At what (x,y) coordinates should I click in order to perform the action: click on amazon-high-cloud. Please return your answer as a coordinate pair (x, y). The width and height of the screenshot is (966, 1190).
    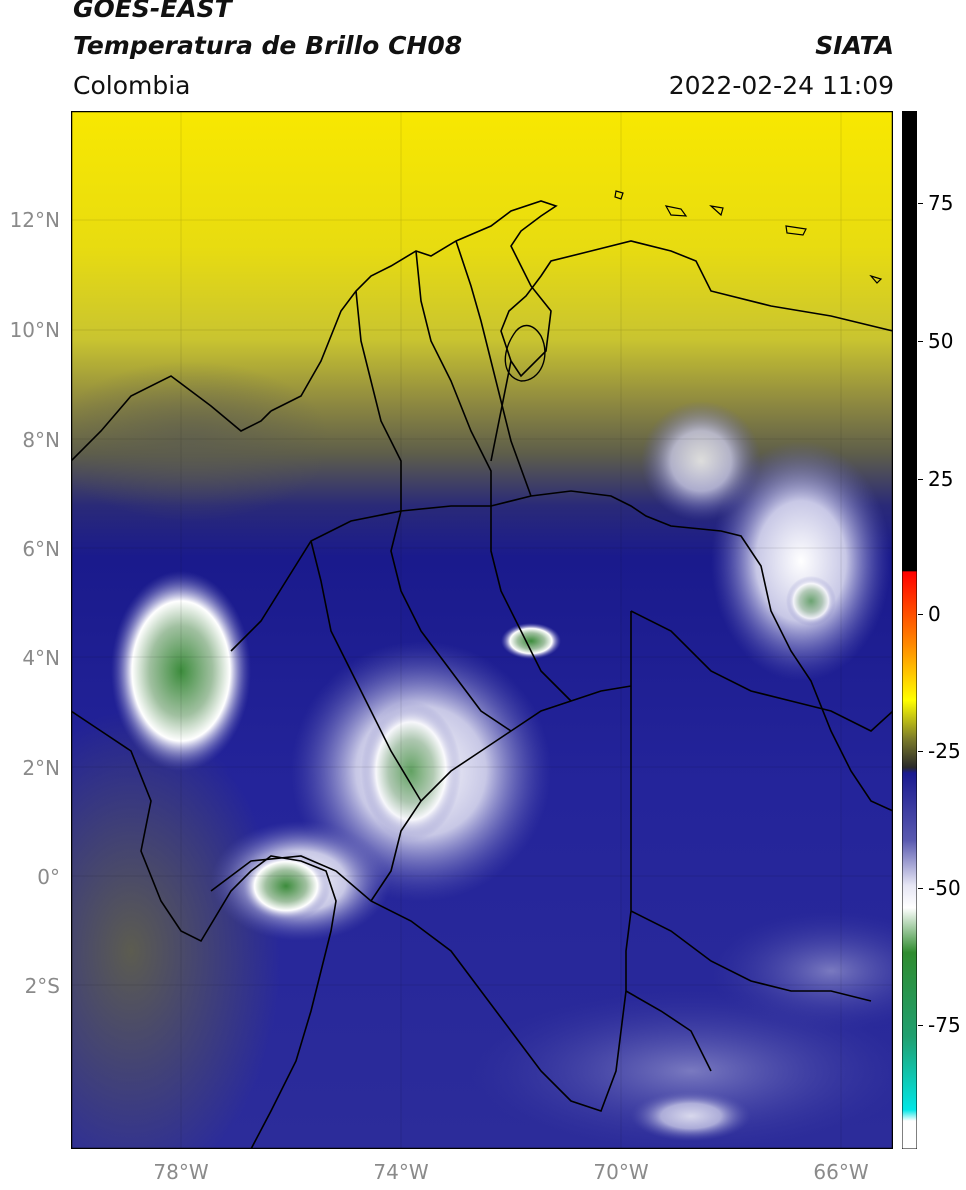
    Looking at the image, I should click on (682, 1070).